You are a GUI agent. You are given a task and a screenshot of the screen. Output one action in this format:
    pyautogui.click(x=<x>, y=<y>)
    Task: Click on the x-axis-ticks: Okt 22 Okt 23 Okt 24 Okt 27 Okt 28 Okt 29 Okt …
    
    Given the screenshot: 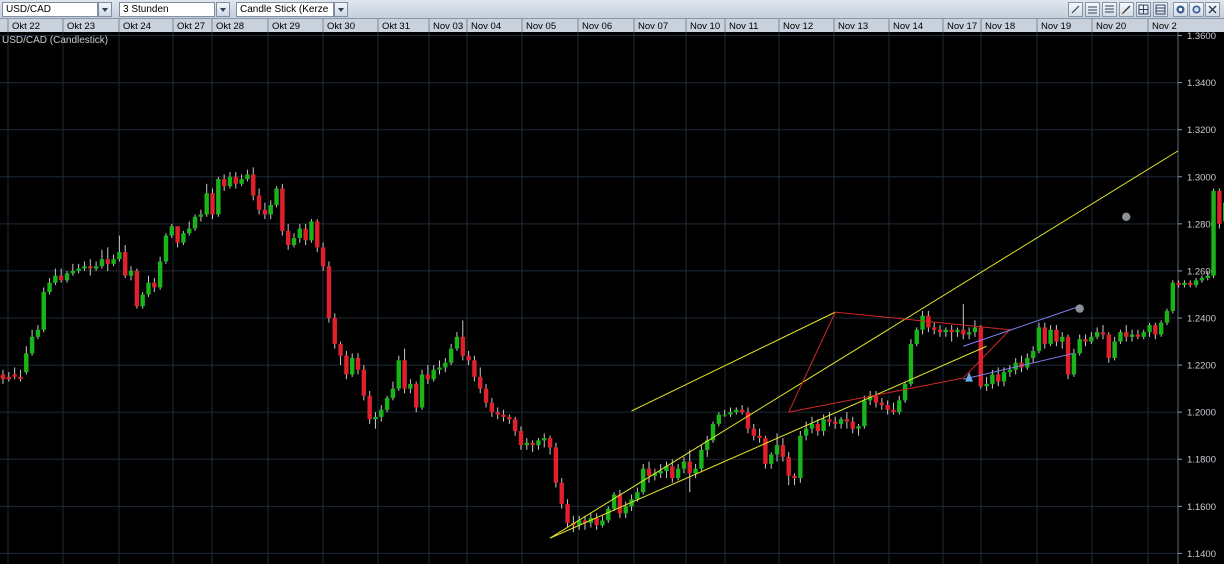 What is the action you would take?
    pyautogui.click(x=592, y=25)
    